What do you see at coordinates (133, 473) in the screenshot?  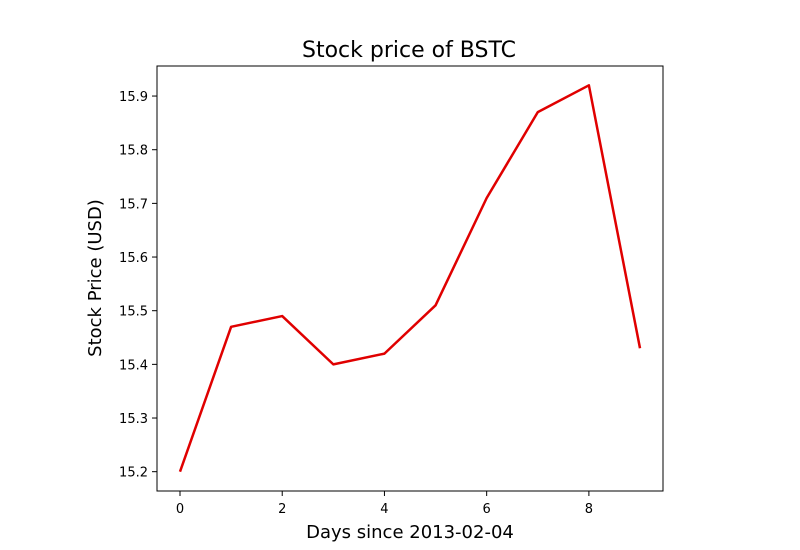 I see `y-tick-label: 15.2` at bounding box center [133, 473].